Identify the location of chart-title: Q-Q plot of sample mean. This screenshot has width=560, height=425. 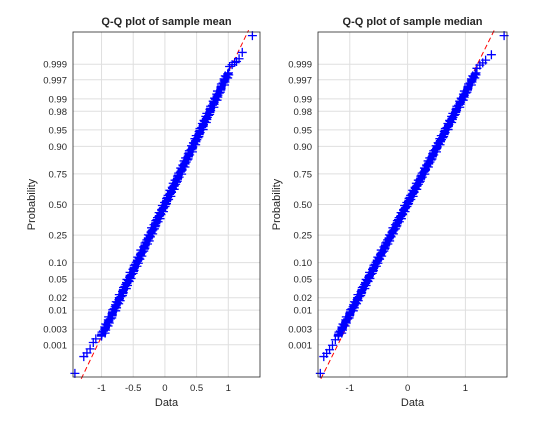
(166, 22).